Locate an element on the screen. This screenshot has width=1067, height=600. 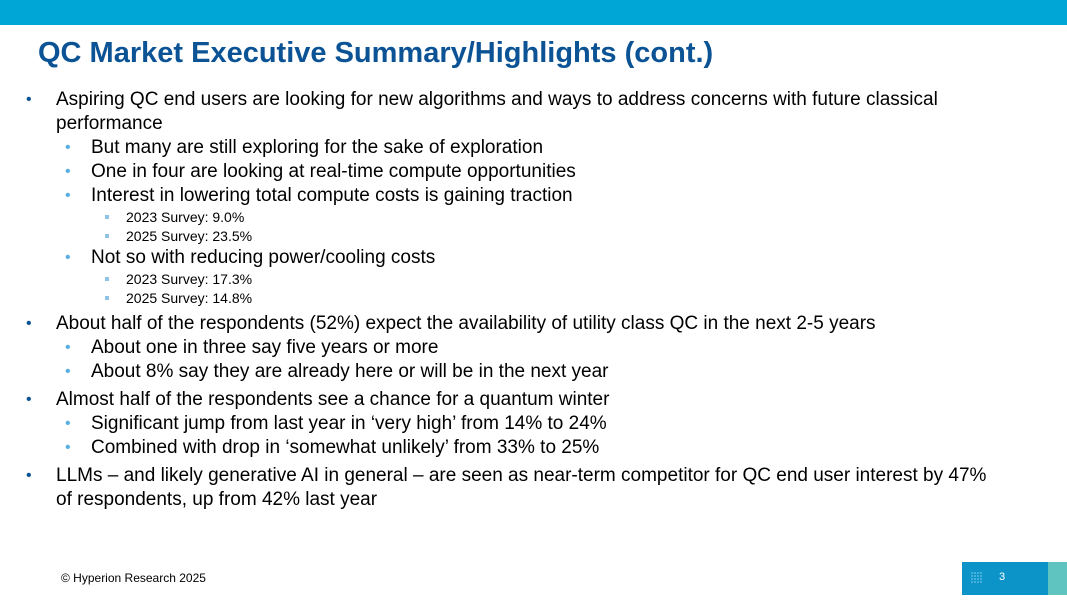
page-number-accent is located at coordinates (1057, 578).